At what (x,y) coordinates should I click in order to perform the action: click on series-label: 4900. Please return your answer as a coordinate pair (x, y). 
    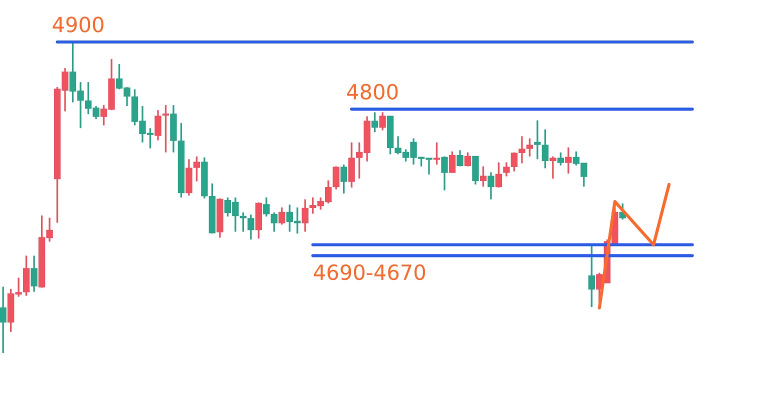
    Looking at the image, I should click on (78, 24).